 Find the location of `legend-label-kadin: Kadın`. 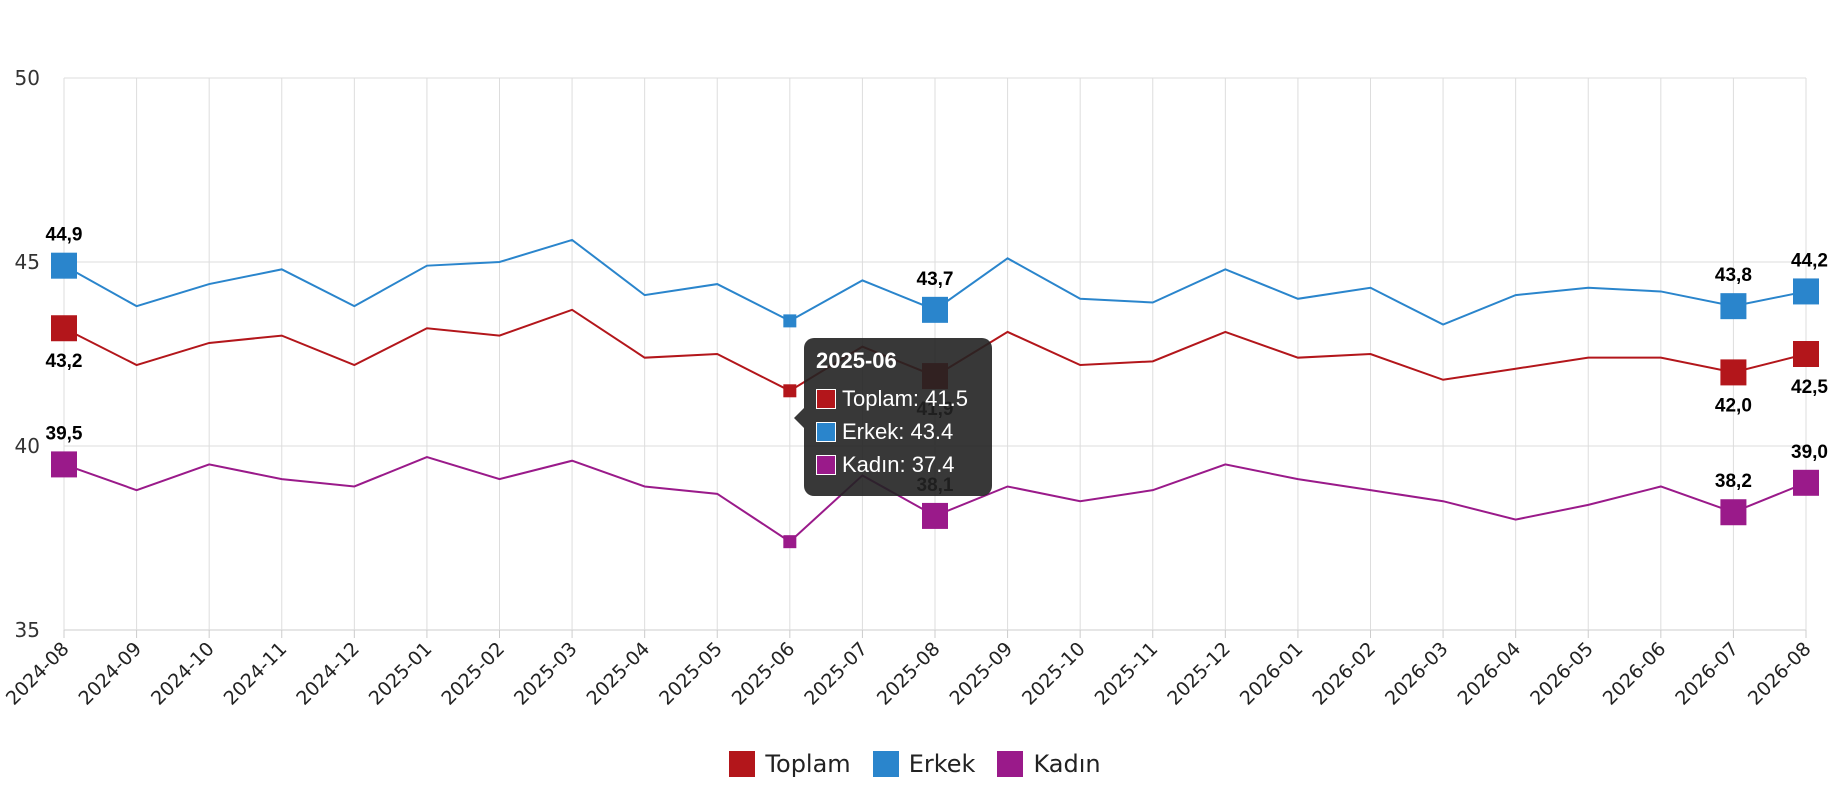

legend-label-kadin: Kadın is located at coordinates (1067, 764).